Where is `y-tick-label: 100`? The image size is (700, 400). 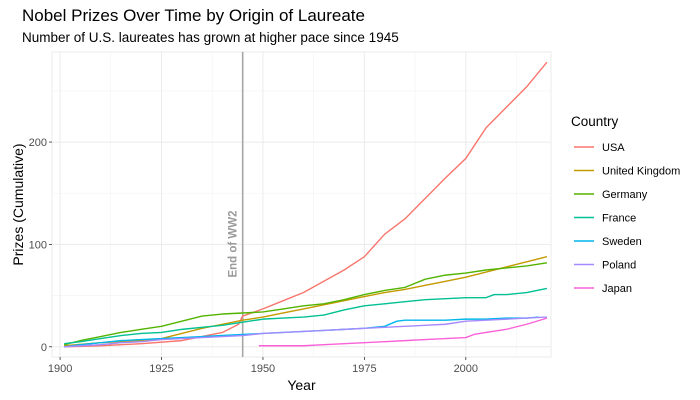 y-tick-label: 100 is located at coordinates (38, 245).